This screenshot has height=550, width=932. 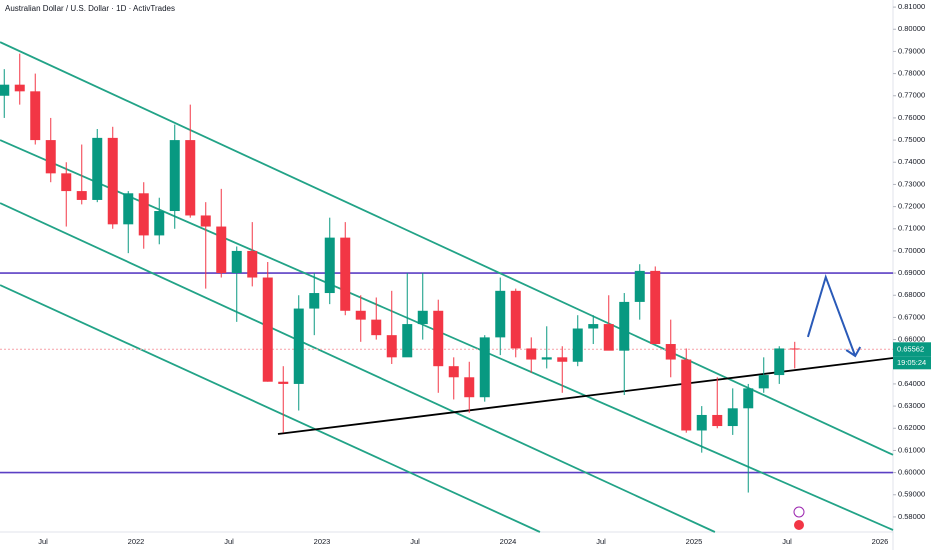 I want to click on y-tick-label: 0.70000, so click(x=911, y=250).